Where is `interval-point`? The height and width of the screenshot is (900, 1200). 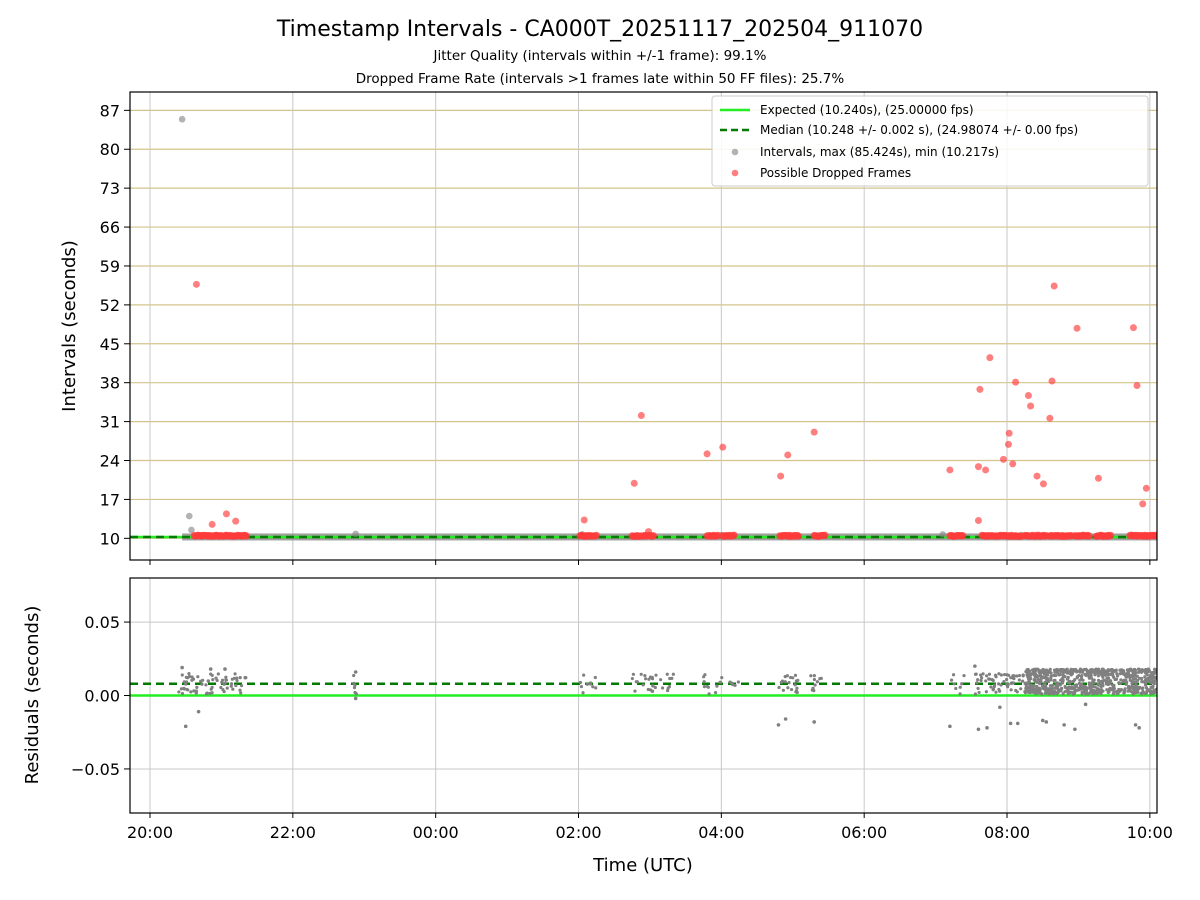 interval-point is located at coordinates (191, 530).